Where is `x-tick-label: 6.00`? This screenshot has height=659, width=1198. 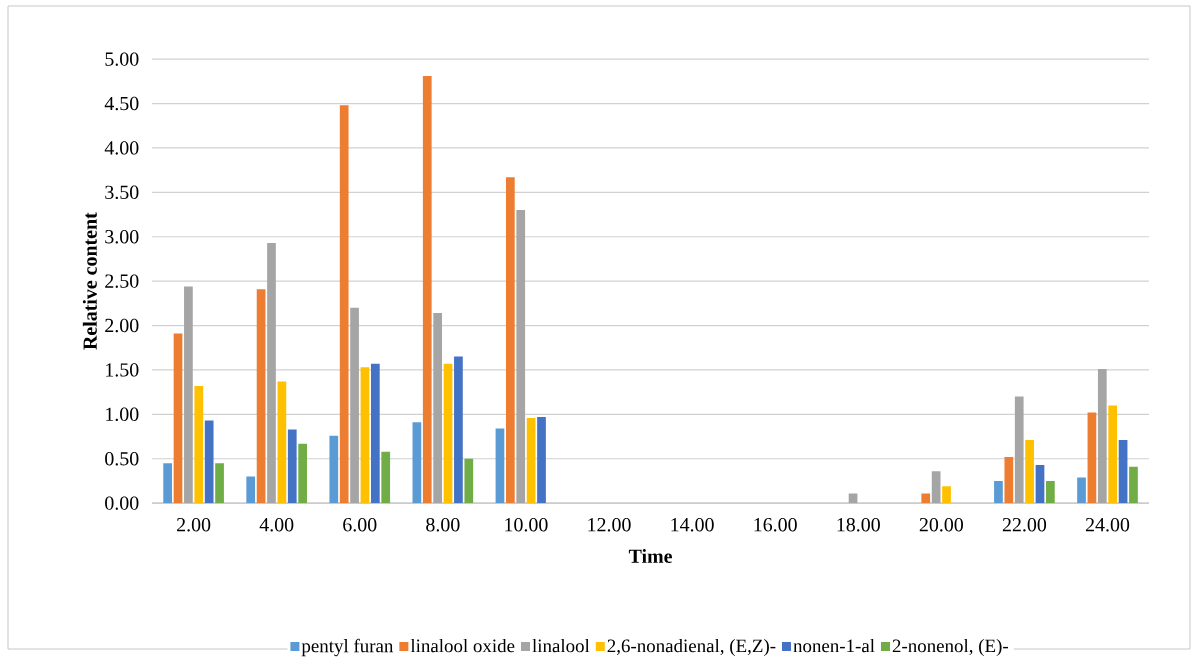
x-tick-label: 6.00 is located at coordinates (360, 524).